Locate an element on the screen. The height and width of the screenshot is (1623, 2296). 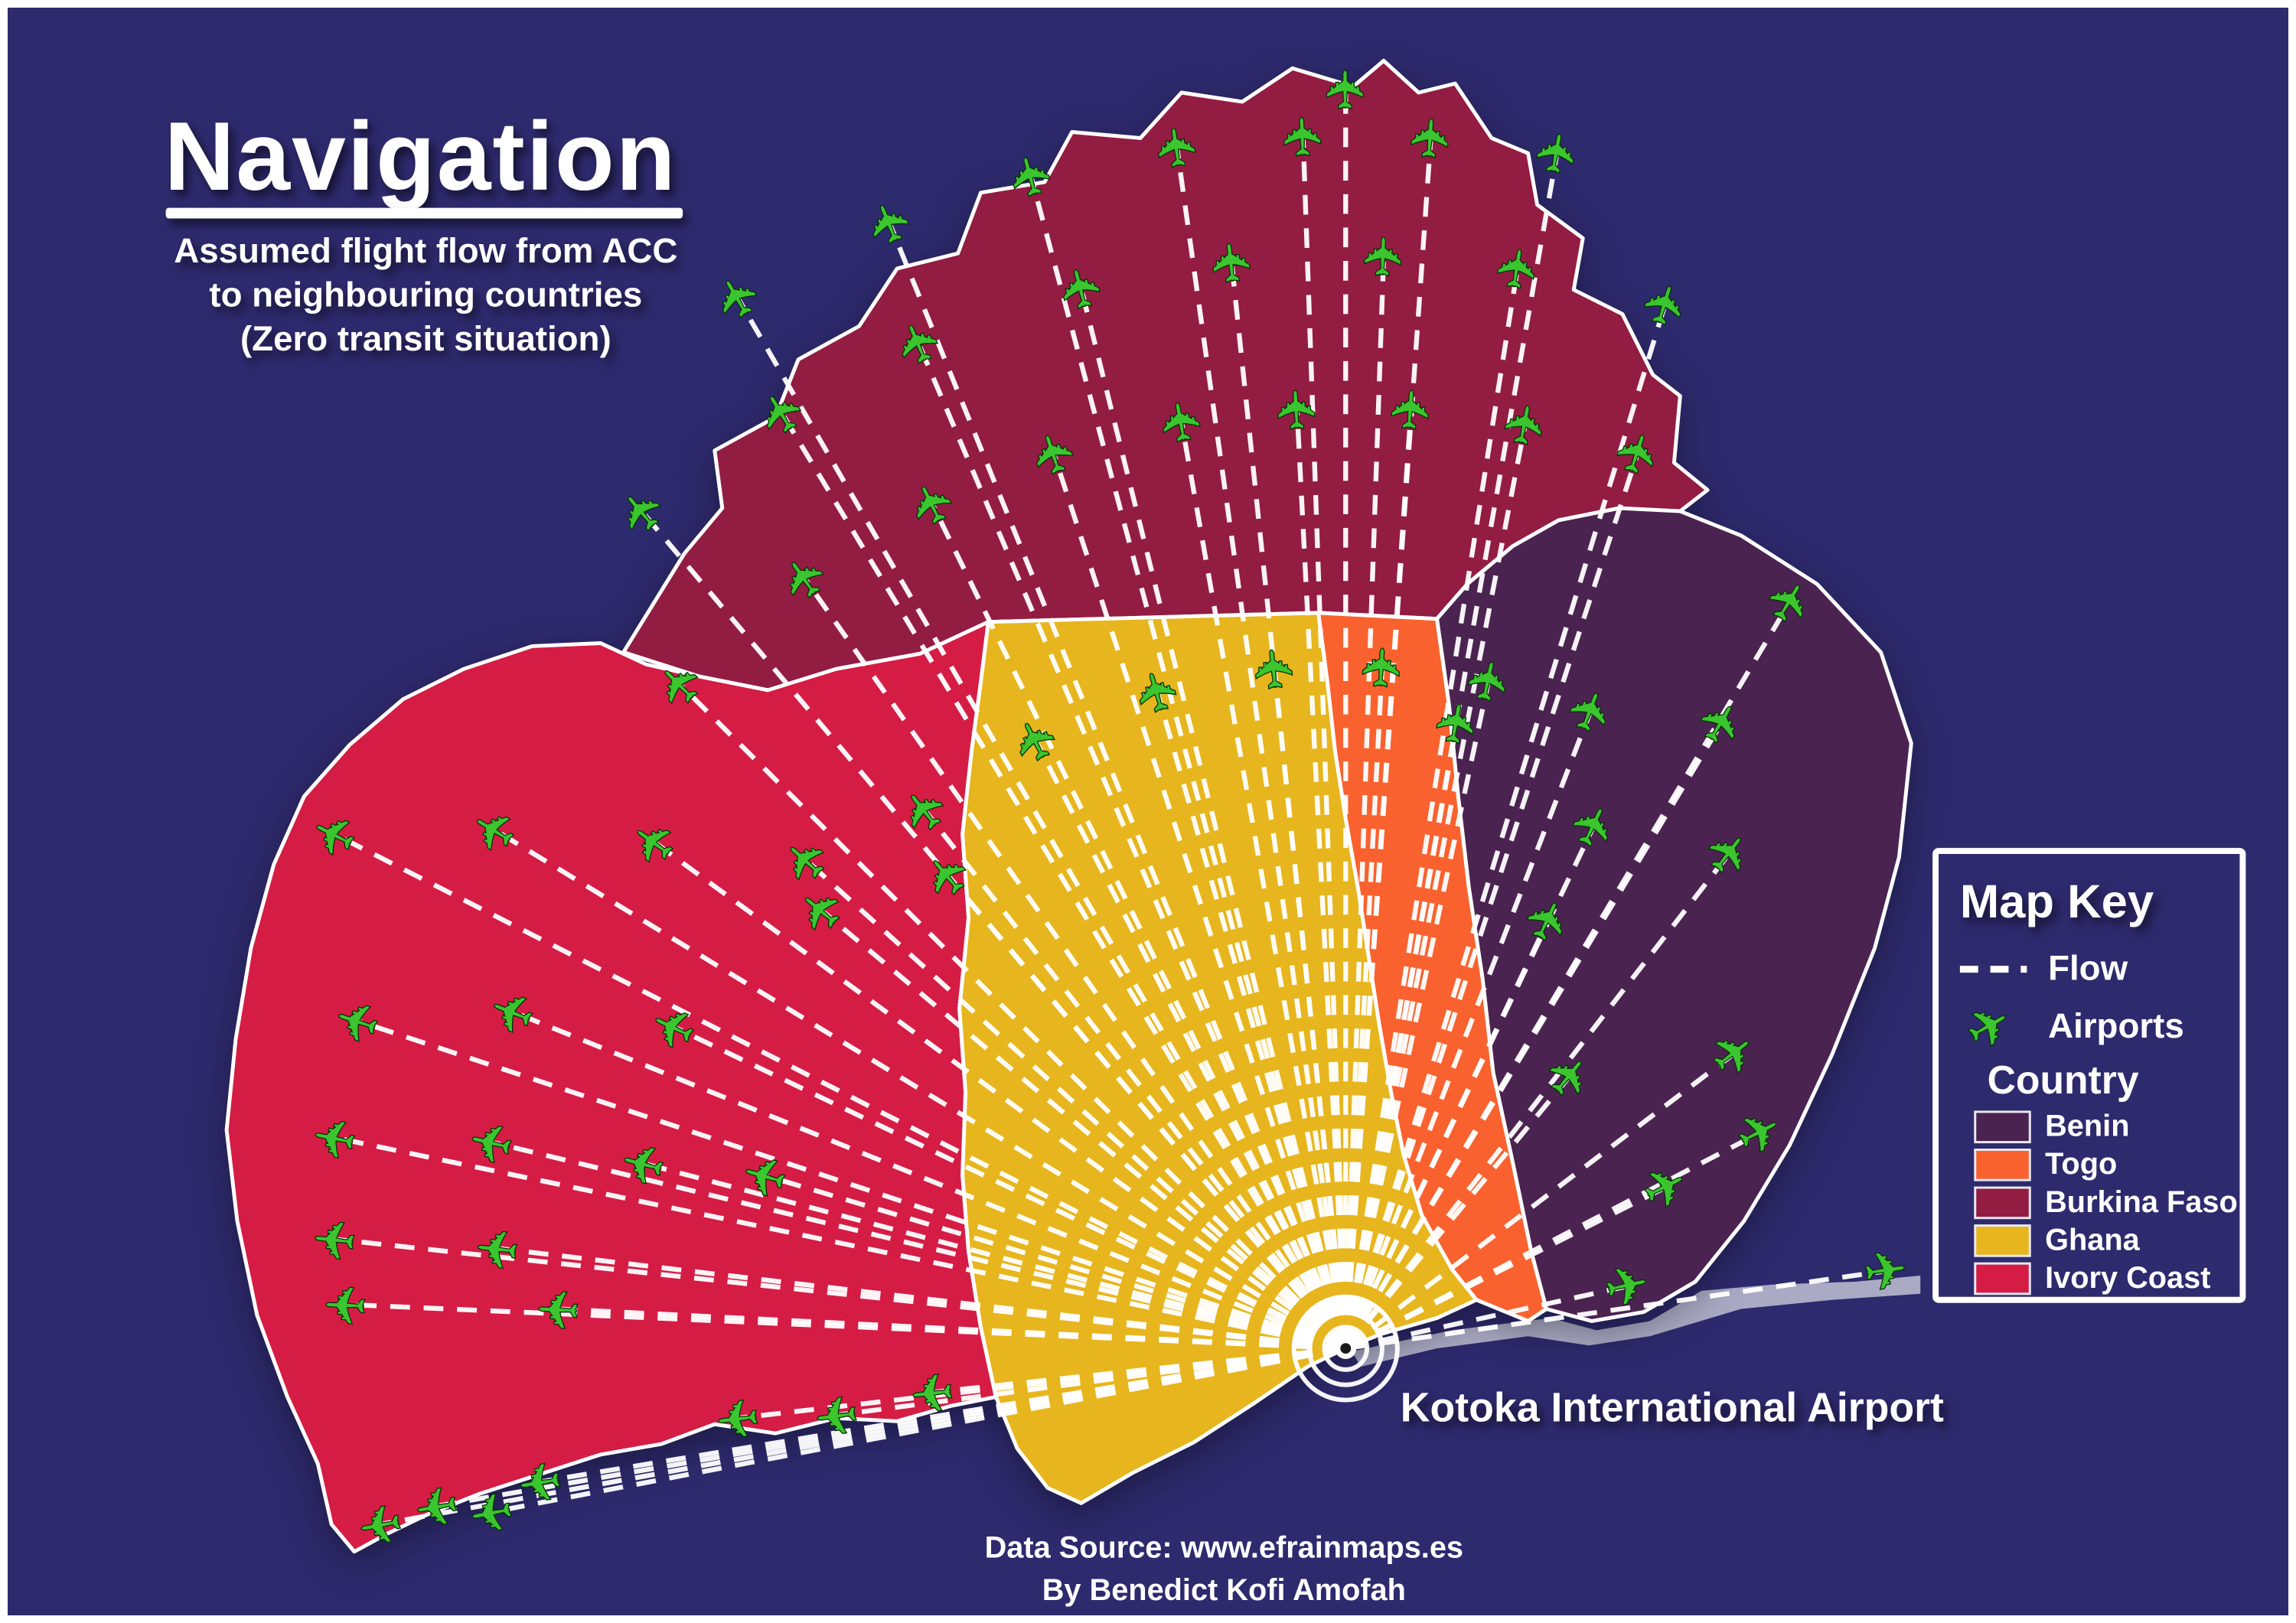
legend-swatch-ghana is located at coordinates (2002, 1240).